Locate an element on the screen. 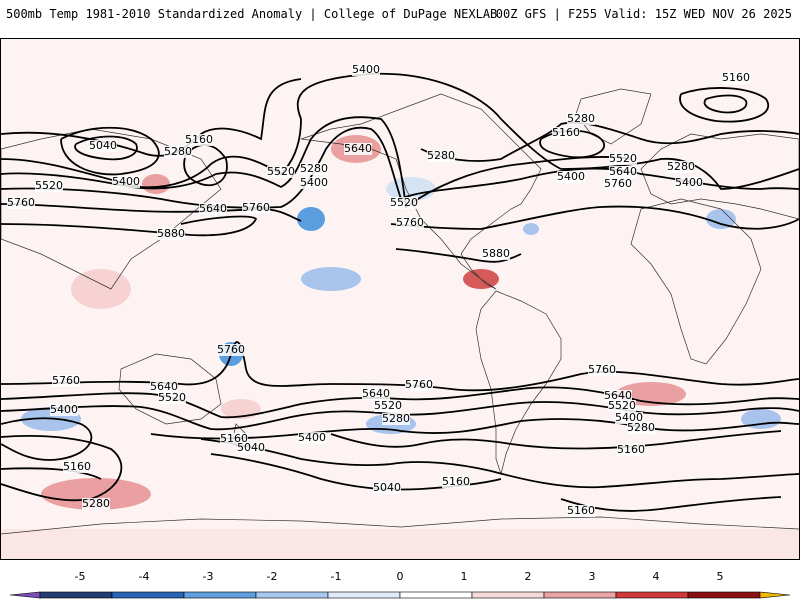 The width and height of the screenshot is (800, 600). cold-anomaly-epac is located at coordinates (311, 219).